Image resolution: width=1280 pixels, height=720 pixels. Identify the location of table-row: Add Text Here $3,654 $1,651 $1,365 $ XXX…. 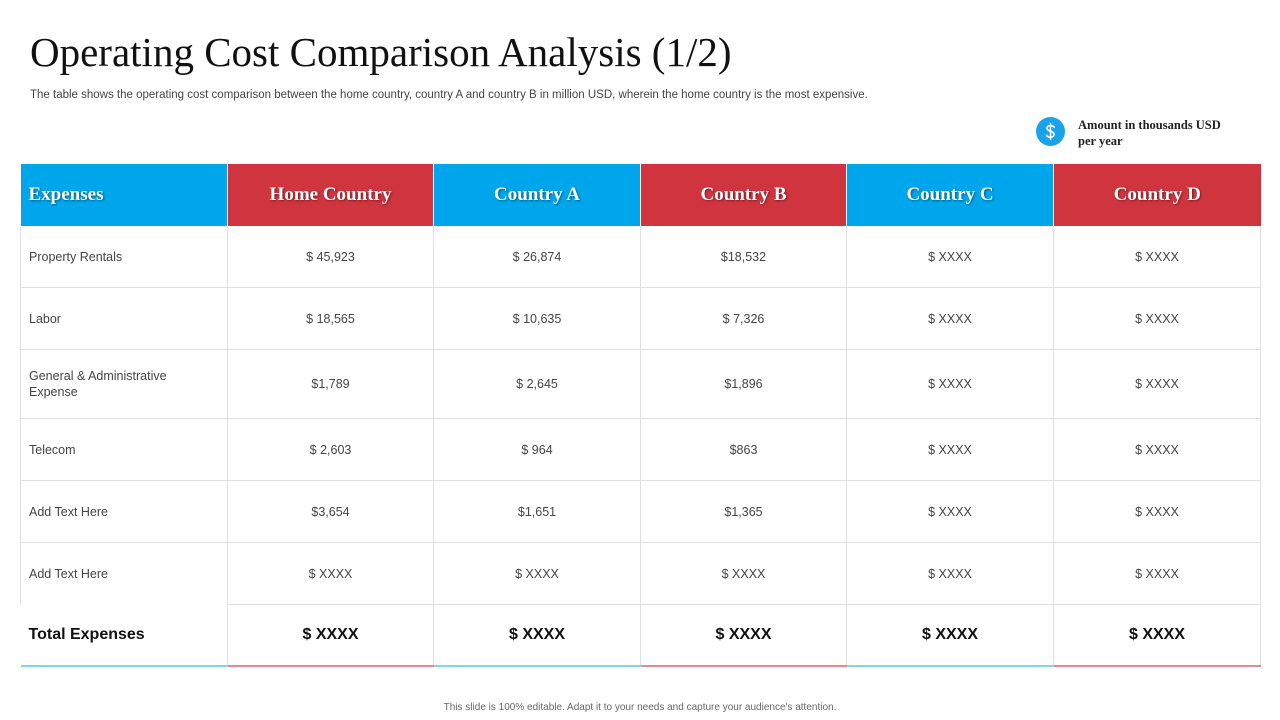
(640, 511).